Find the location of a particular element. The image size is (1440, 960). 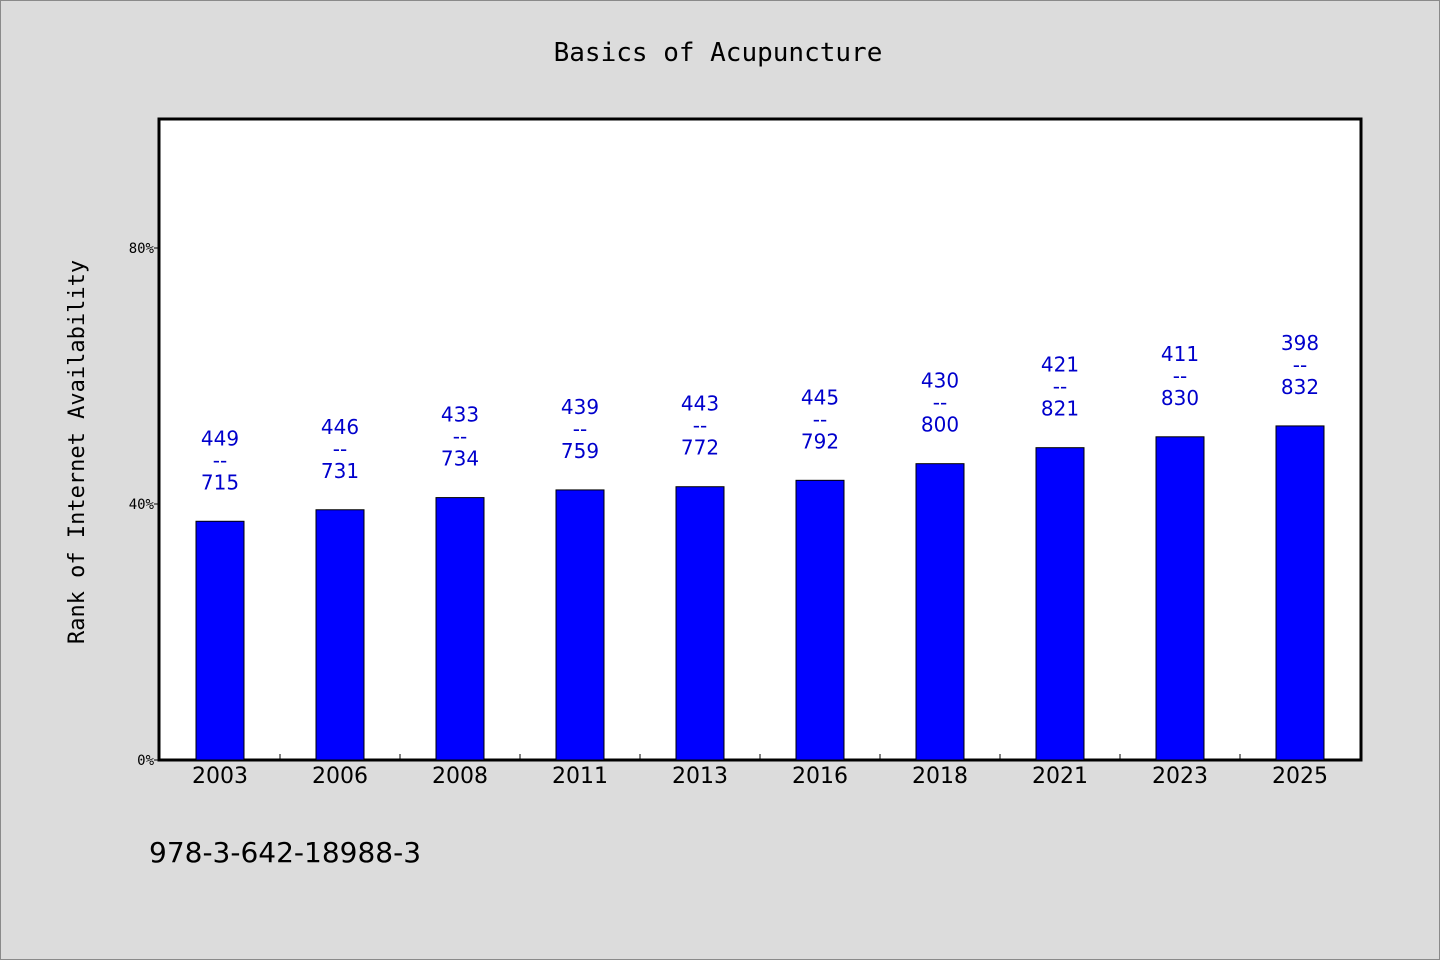

y-tick-label: 0% is located at coordinates (145, 761).